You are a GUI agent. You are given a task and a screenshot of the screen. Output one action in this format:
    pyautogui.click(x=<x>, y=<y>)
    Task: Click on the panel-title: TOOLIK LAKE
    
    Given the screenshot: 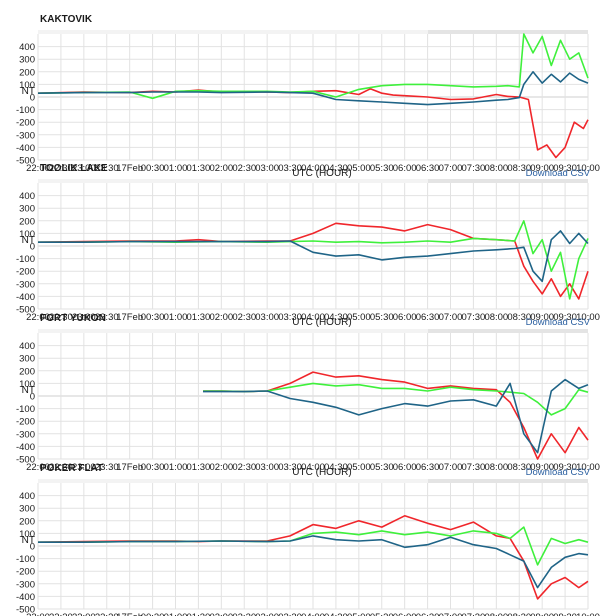 What is the action you would take?
    pyautogui.click(x=74, y=168)
    